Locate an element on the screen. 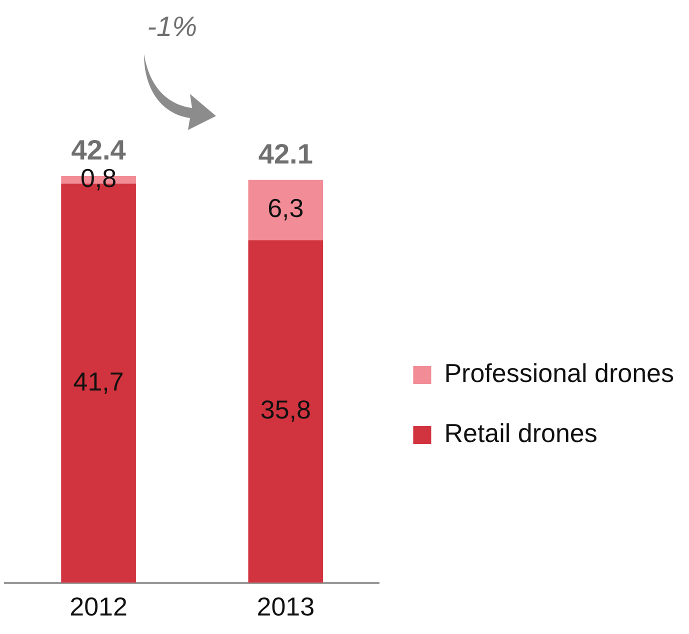 The height and width of the screenshot is (634, 689). data-label: 6,3 is located at coordinates (286, 208).